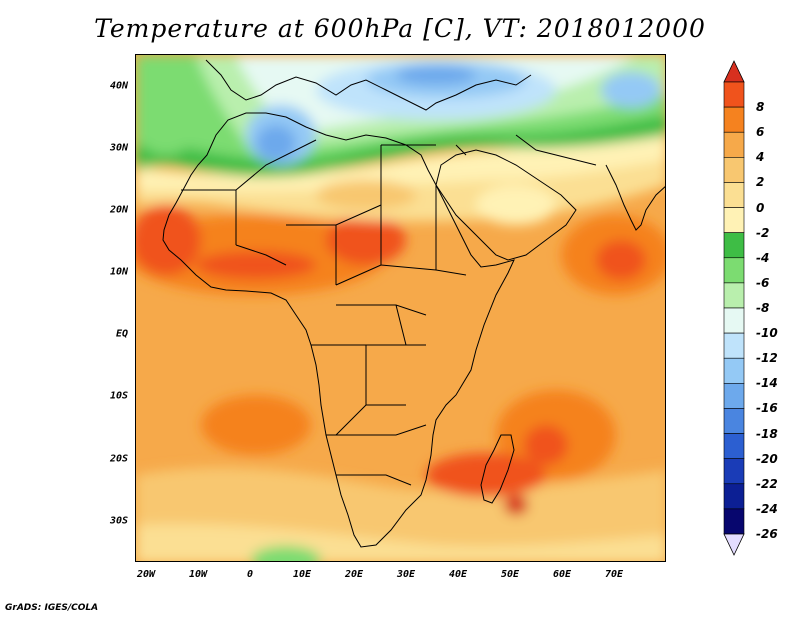 This screenshot has width=800, height=618. Describe the element at coordinates (767, 534) in the screenshot. I see `colorbar-label: -26` at that location.